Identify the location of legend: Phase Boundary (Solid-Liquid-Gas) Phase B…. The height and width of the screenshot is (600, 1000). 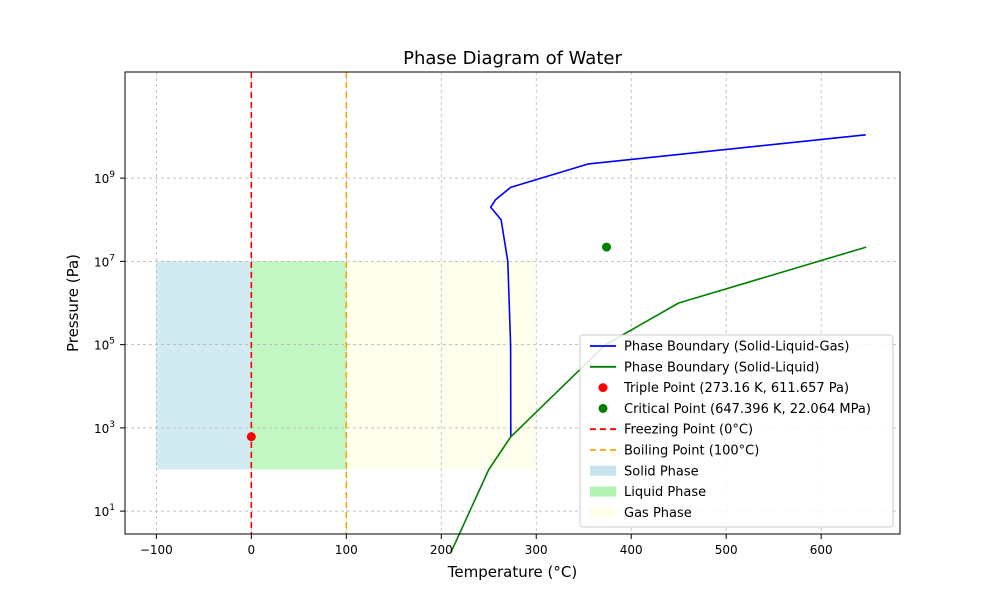
(736, 431).